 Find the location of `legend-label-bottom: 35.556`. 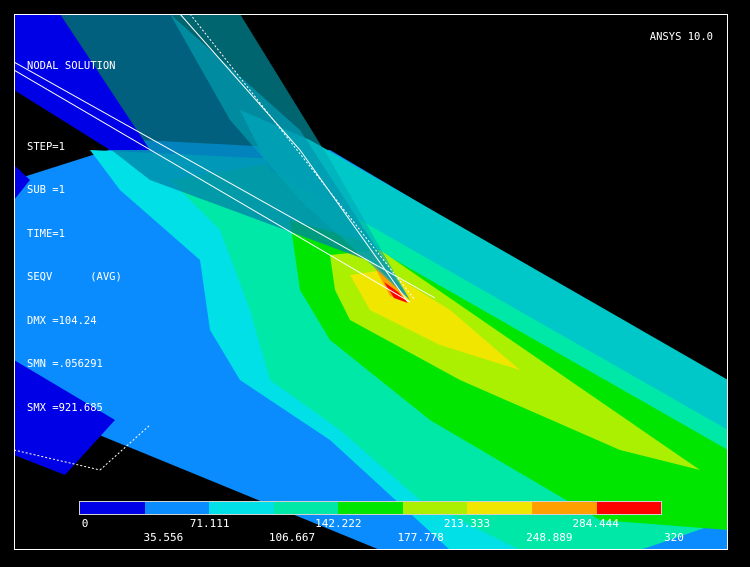

legend-label-bottom: 35.556 is located at coordinates (163, 537).